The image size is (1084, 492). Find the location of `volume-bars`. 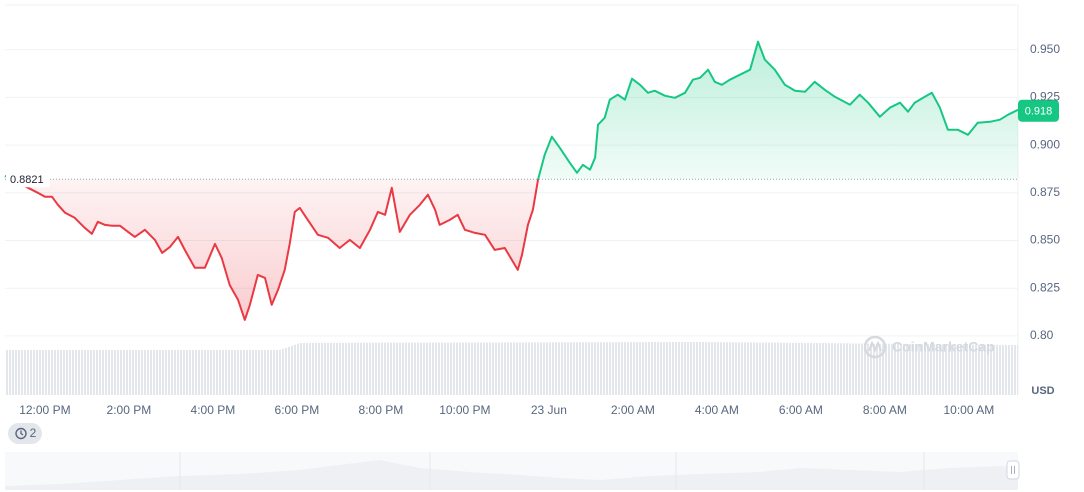

volume-bars is located at coordinates (511, 368).